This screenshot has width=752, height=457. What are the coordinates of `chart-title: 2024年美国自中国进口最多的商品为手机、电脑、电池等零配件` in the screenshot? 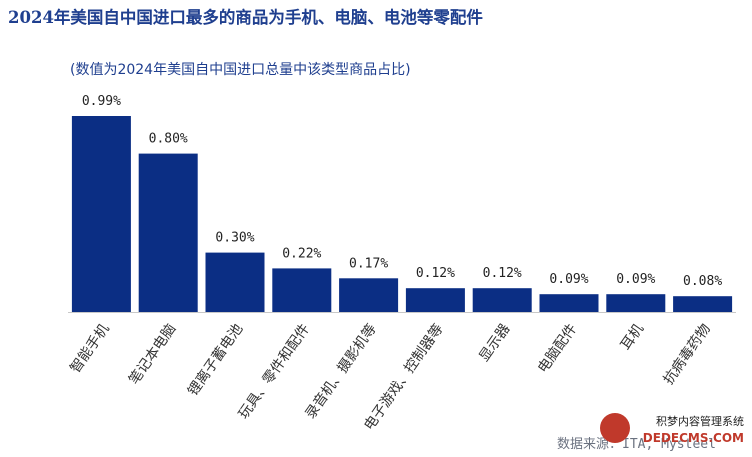 It's located at (245, 17).